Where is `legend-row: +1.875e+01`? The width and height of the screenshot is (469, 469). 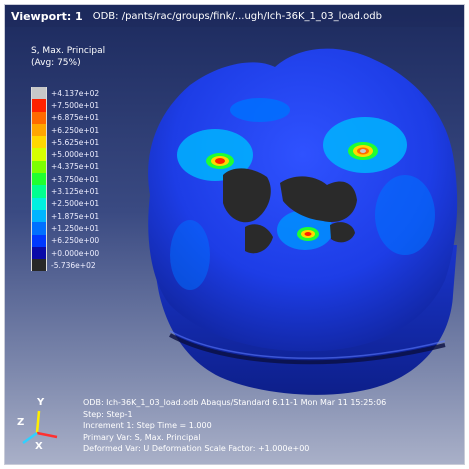 legend-row: +1.875e+01 is located at coordinates (65, 216).